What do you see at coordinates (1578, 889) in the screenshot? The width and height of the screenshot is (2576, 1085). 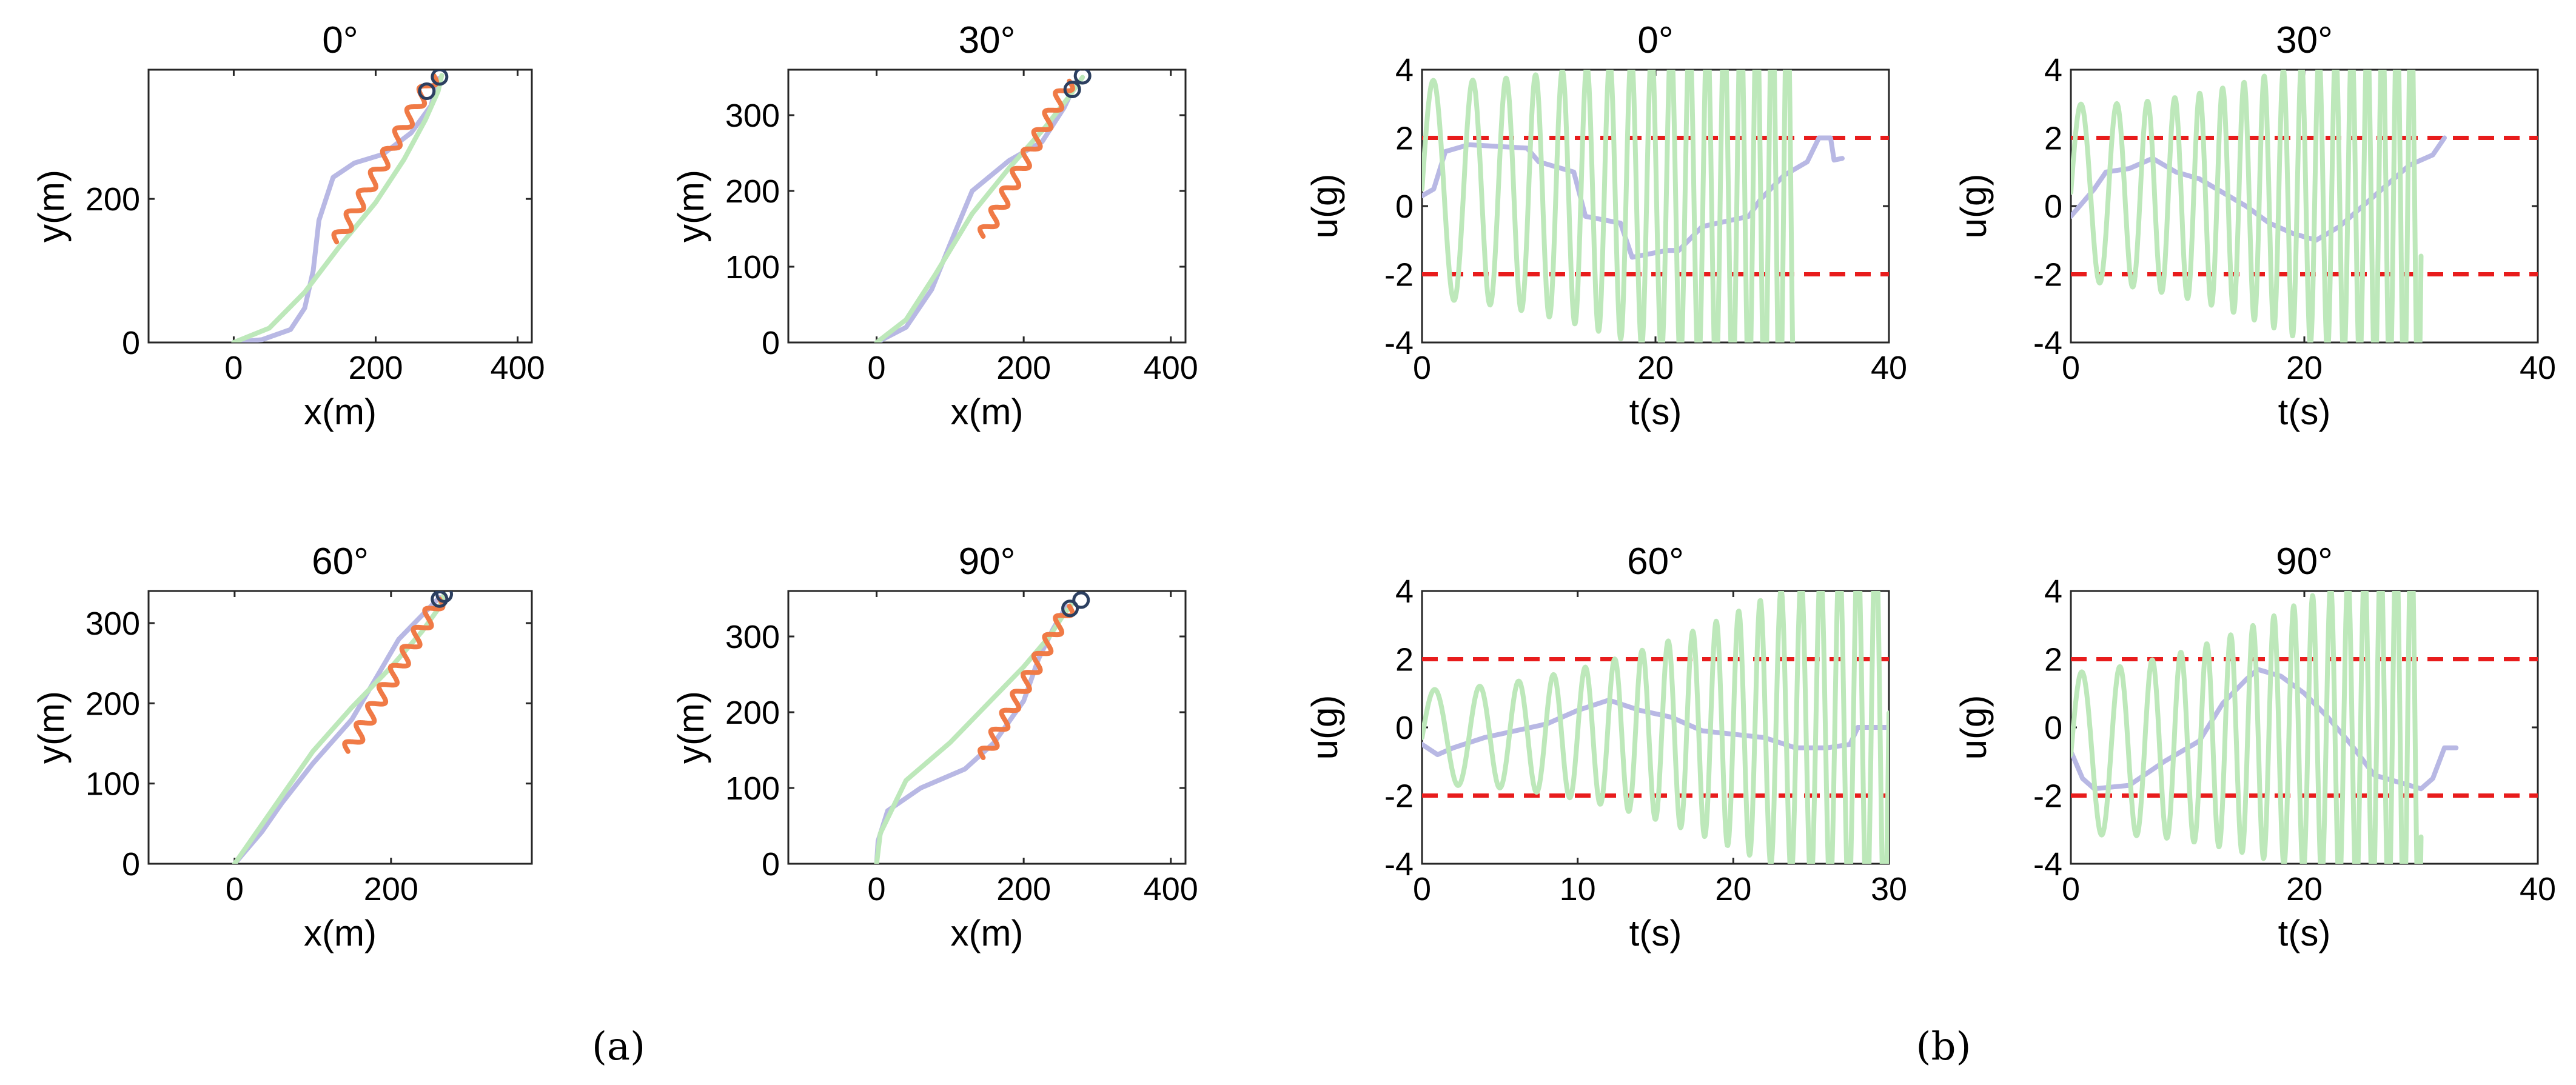 I see `x-tick-label: 10` at bounding box center [1578, 889].